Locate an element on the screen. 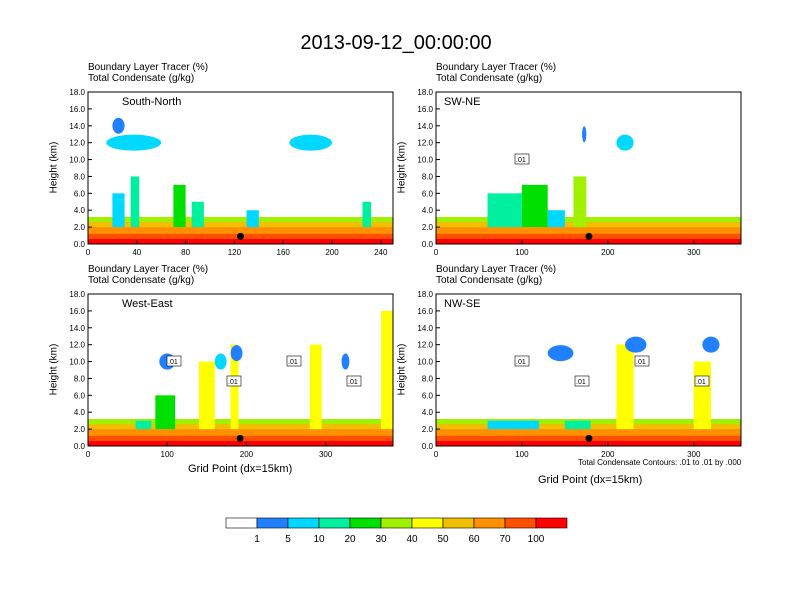 This screenshot has width=792, height=612. panel-4-ytick-label-2: 4.0 is located at coordinates (428, 412).